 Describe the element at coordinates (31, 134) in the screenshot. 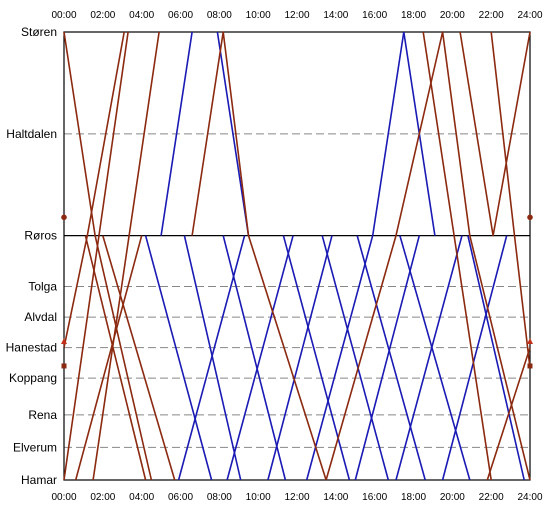

I see `station-label: Haltdalen` at that location.